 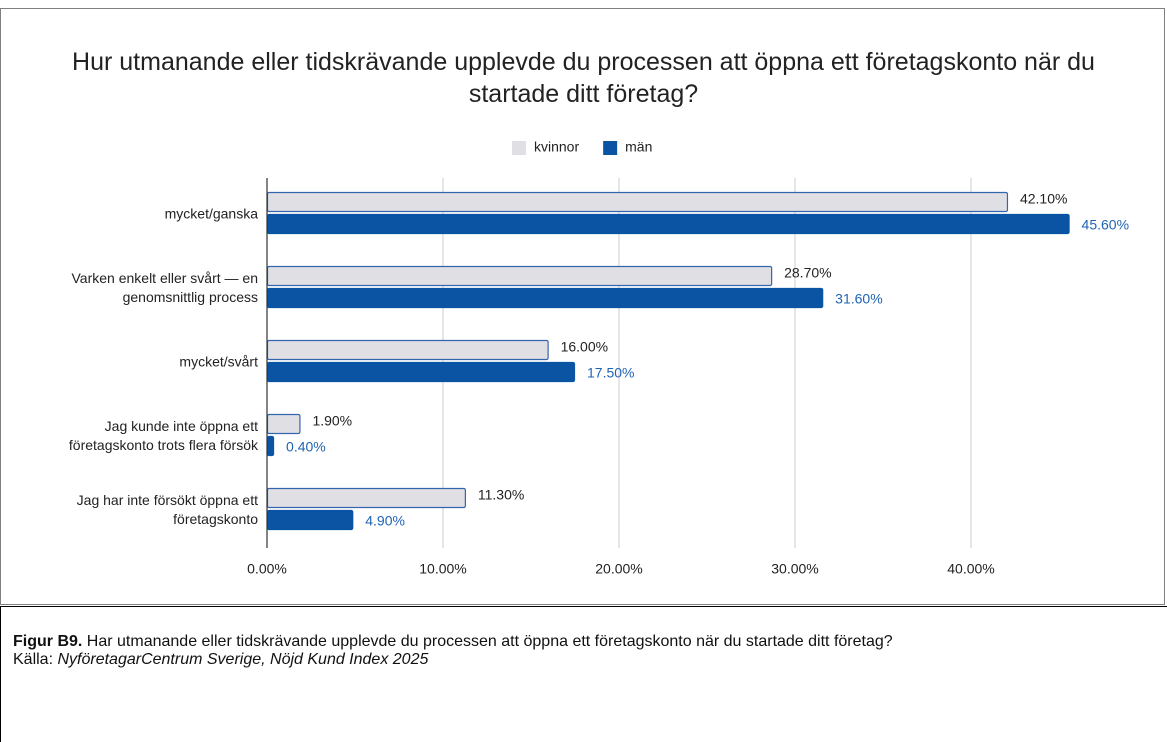 What do you see at coordinates (1105, 225) in the screenshot?
I see `value-label: 45.60%` at bounding box center [1105, 225].